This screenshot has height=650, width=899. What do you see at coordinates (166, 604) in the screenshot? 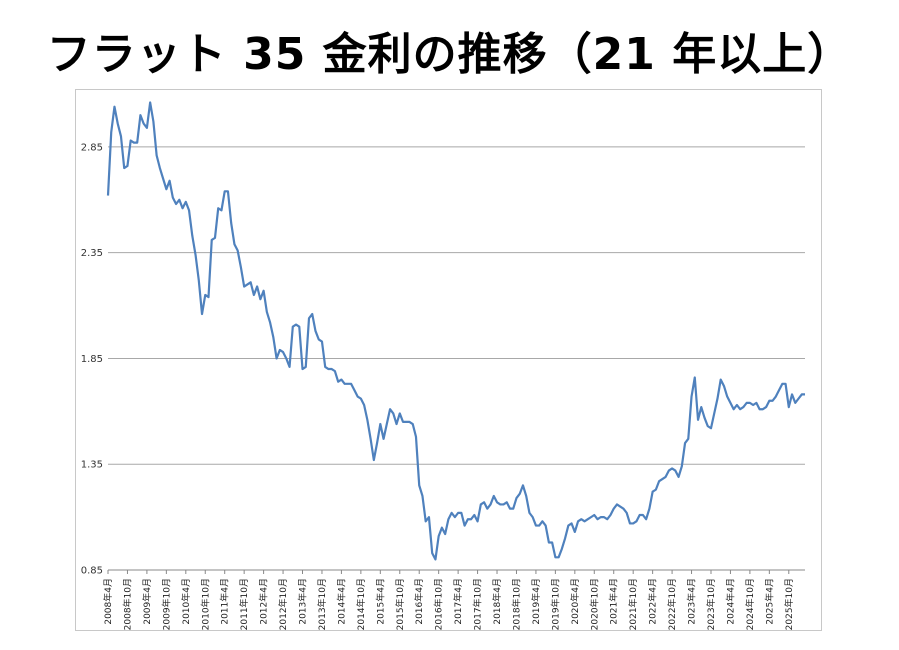
I see `x-tick-label: 2009年10月` at bounding box center [166, 604].